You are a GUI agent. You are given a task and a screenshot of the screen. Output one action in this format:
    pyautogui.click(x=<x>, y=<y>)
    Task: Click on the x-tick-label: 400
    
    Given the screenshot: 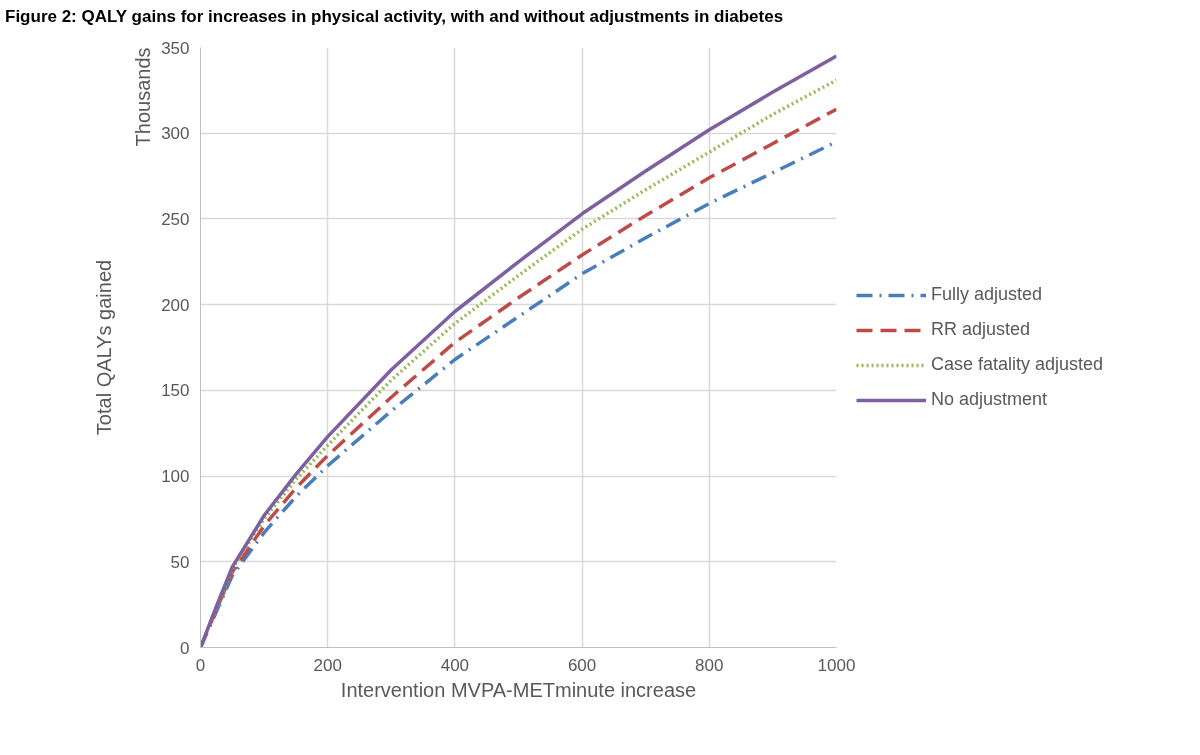 What is the action you would take?
    pyautogui.click(x=455, y=665)
    